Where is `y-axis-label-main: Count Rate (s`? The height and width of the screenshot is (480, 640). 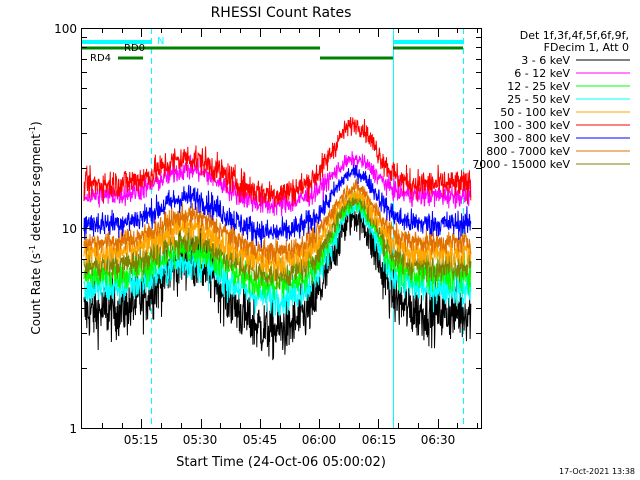
y-axis-label-main: Count Rate (s is located at coordinates (36, 294).